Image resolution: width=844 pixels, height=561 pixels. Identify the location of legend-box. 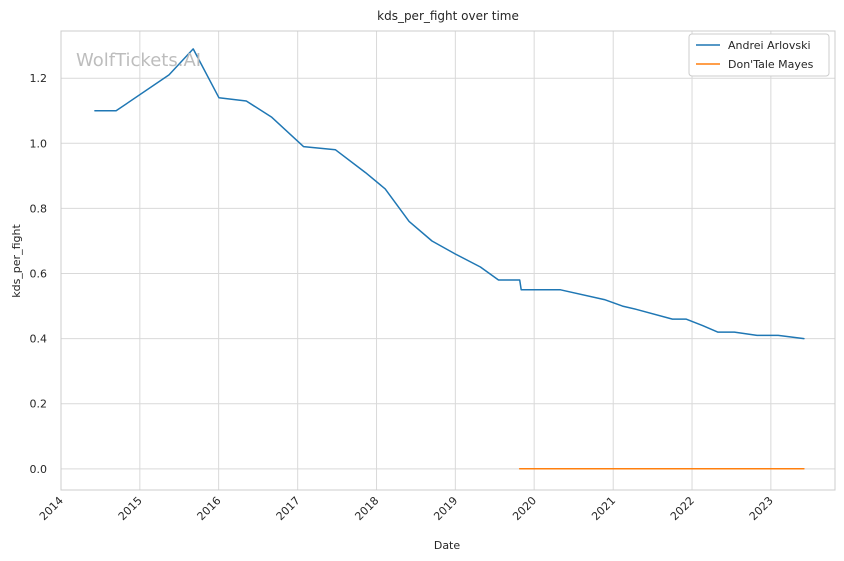
(759, 55).